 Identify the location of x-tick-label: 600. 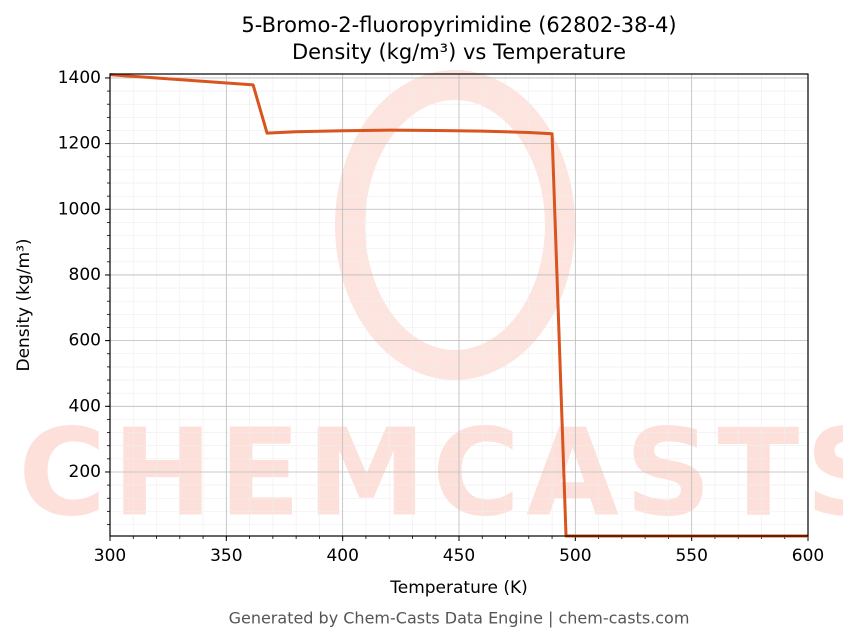
(808, 556).